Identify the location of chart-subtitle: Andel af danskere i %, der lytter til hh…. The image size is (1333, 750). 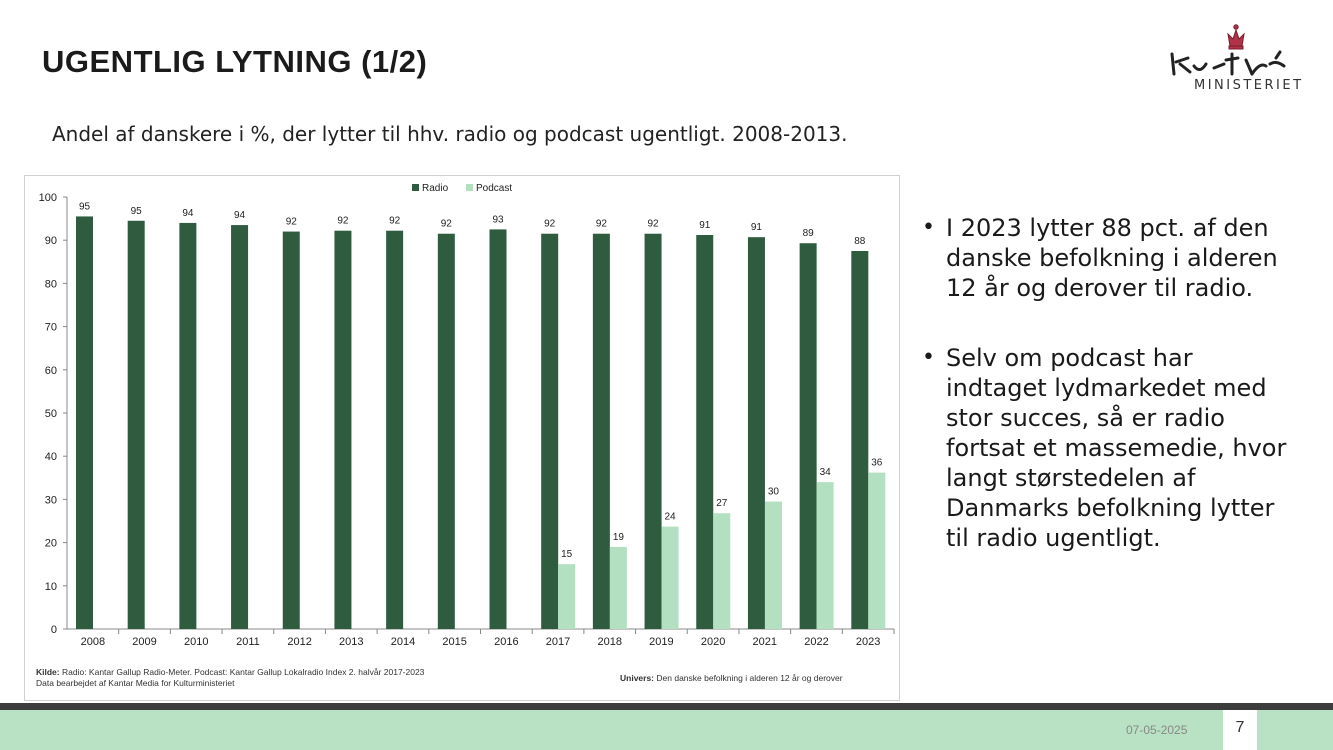
(450, 134).